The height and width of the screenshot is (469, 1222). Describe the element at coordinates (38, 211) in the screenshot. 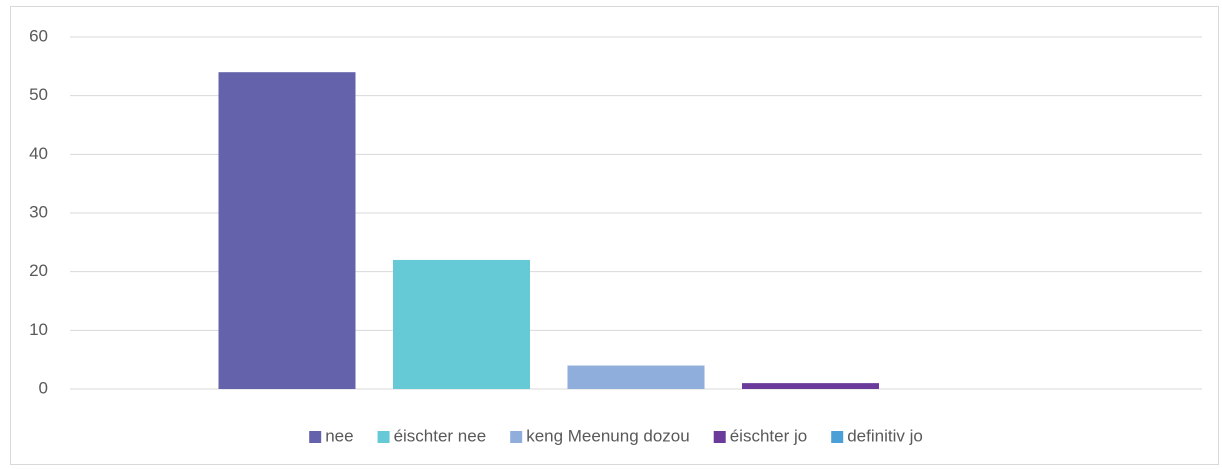

I see `y-tick-label: 30` at that location.